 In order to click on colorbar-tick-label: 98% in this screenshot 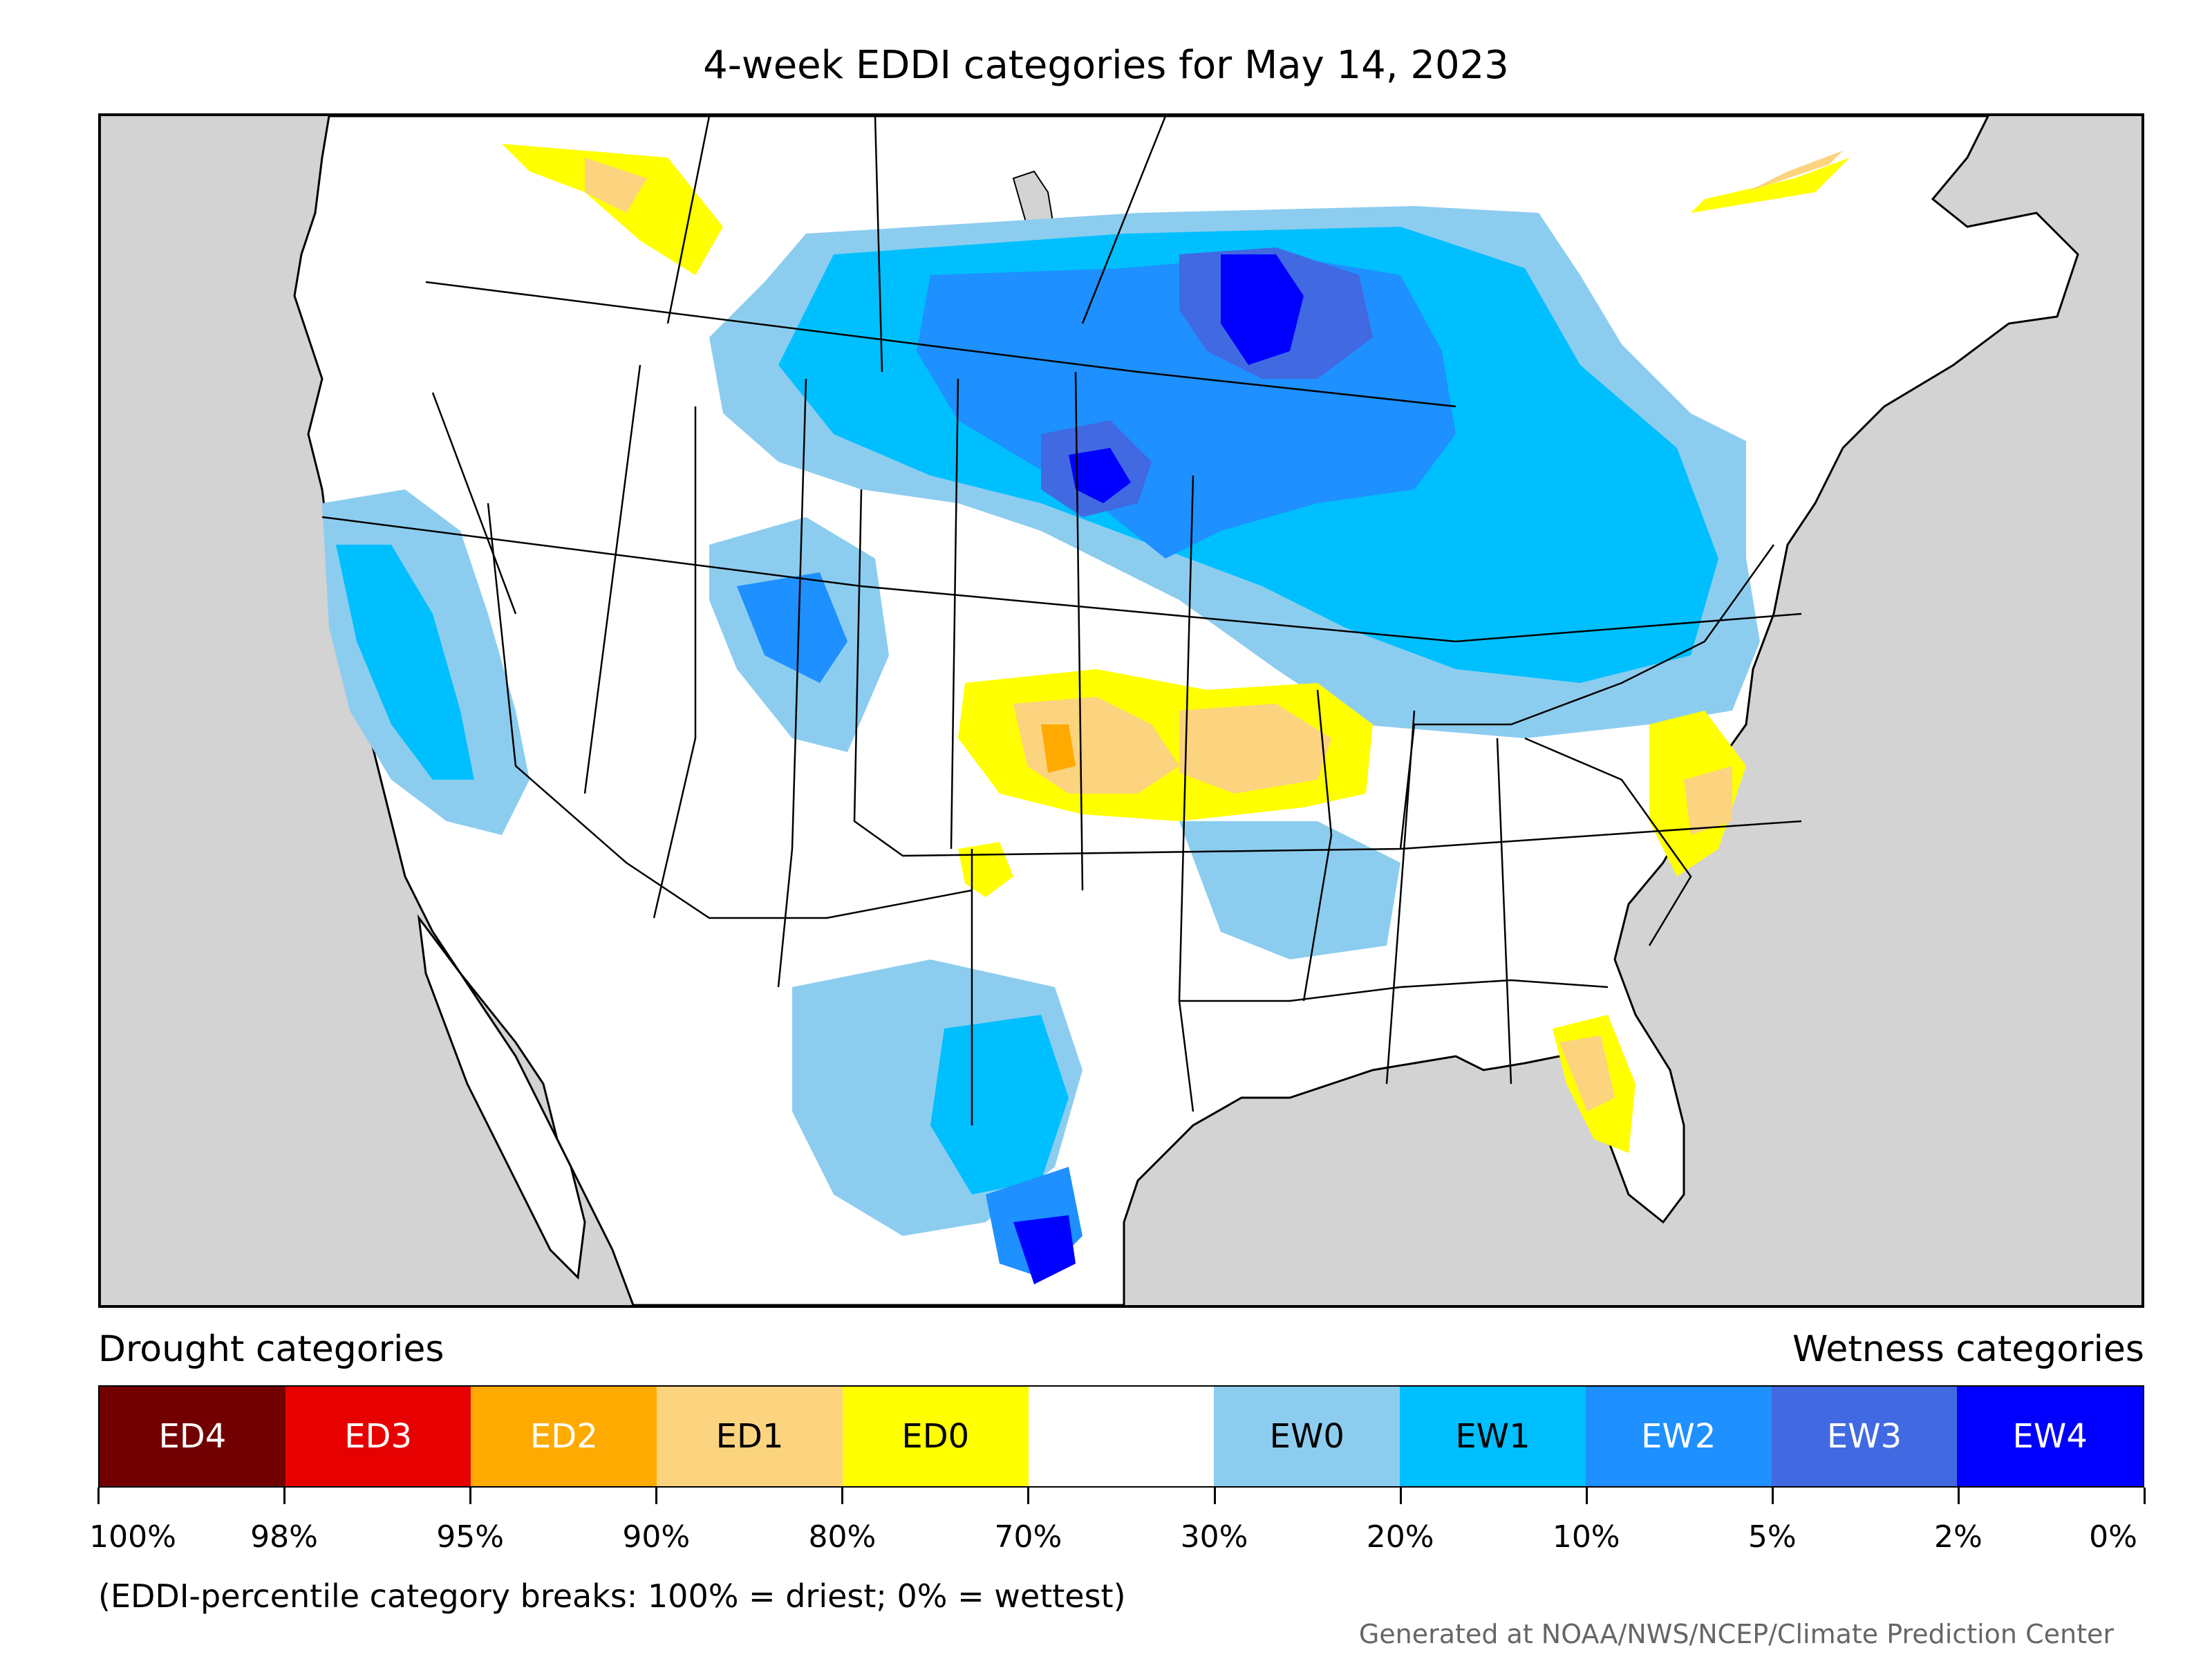, I will do `click(284, 1537)`.